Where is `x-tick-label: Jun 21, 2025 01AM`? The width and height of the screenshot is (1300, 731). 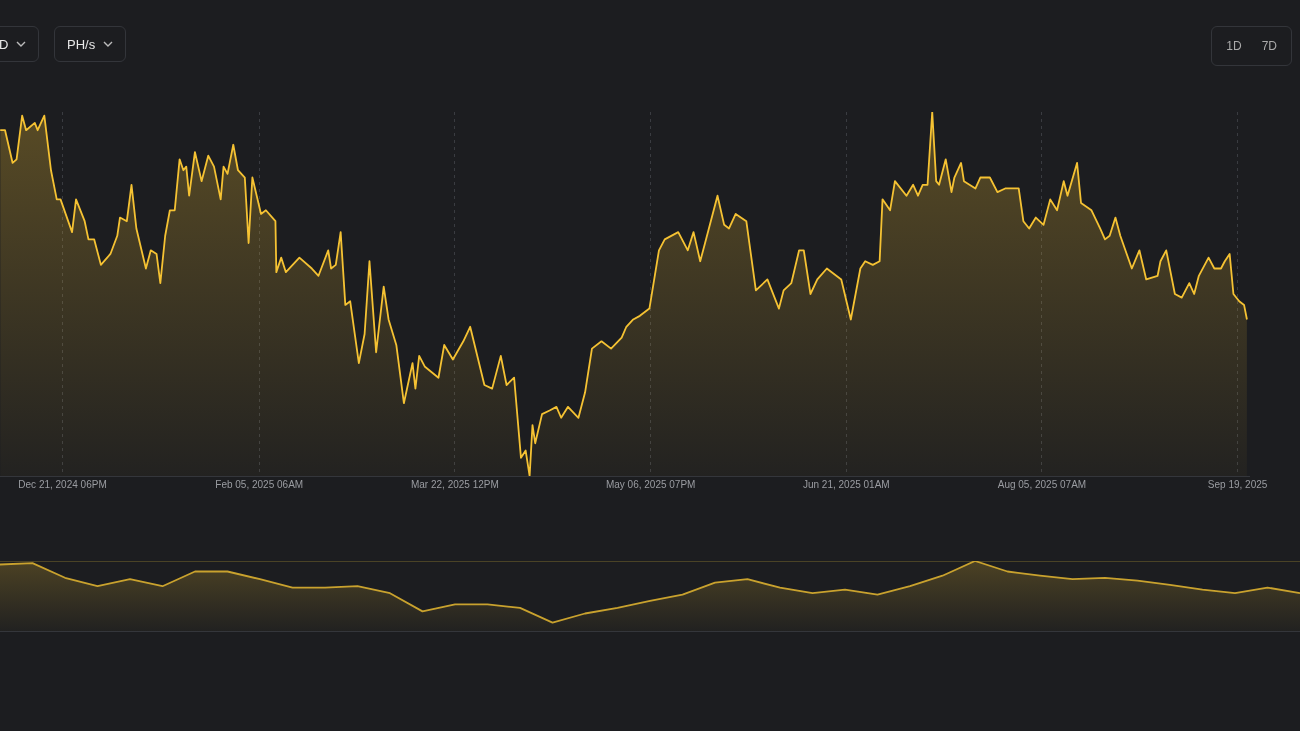
x-tick-label: Jun 21, 2025 01AM is located at coordinates (846, 484).